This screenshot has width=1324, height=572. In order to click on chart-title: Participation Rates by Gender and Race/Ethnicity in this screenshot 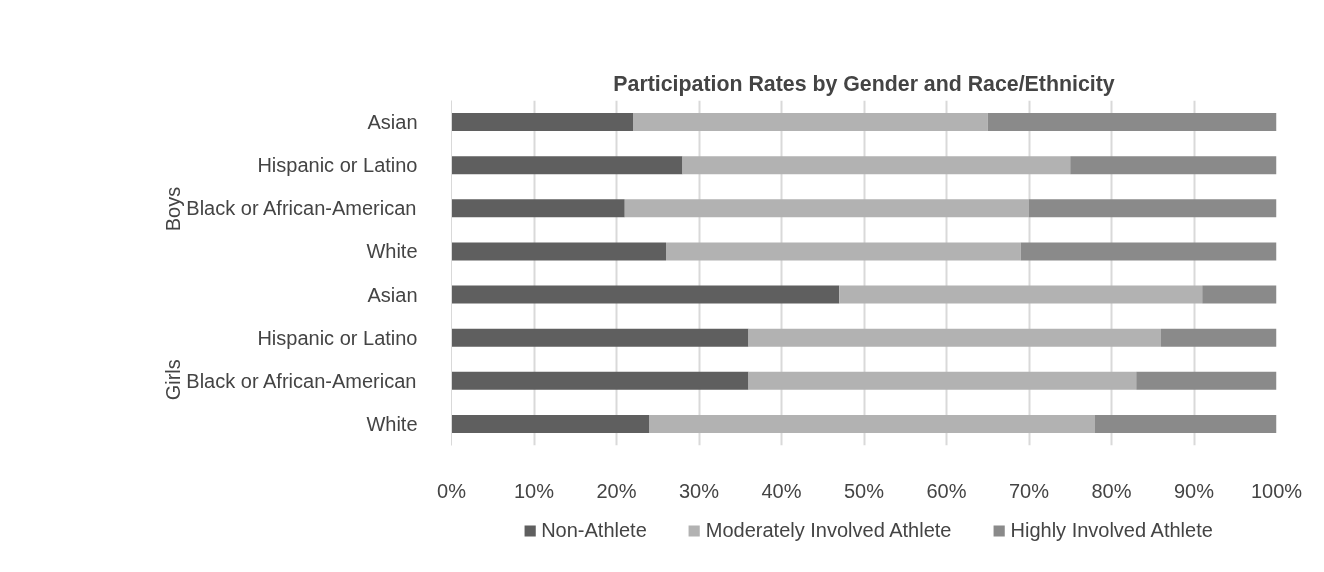, I will do `click(864, 83)`.